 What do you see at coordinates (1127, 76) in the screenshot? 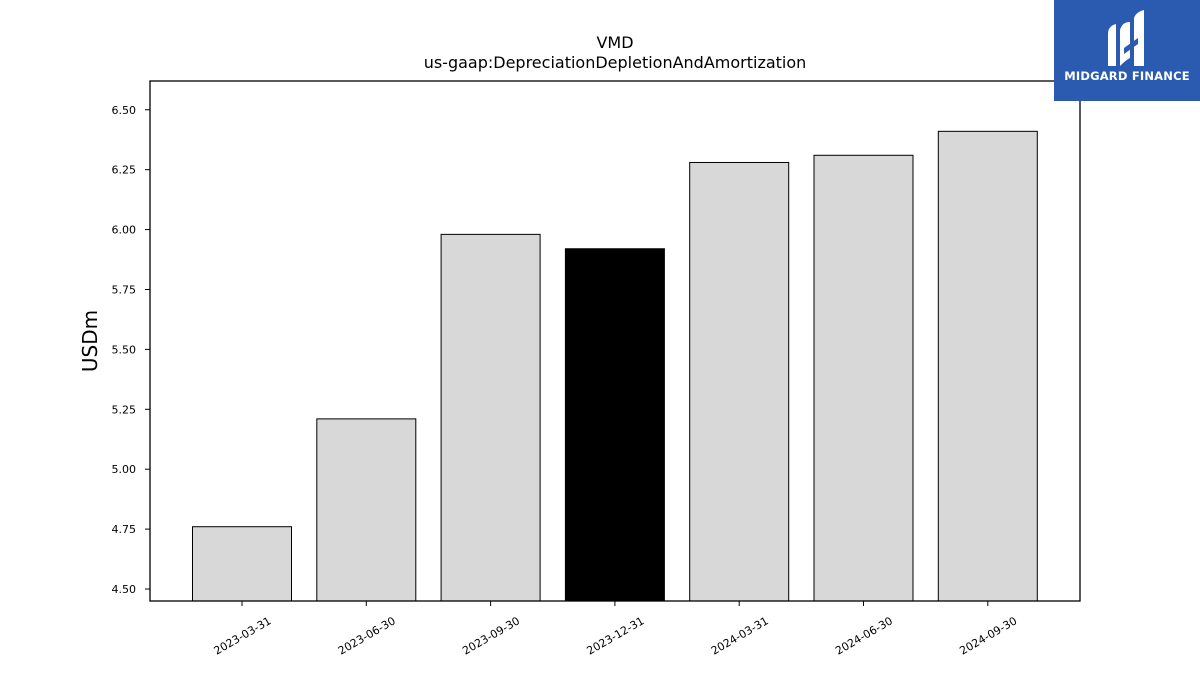
I see `brand-name: MIDGARD FINANCE` at bounding box center [1127, 76].